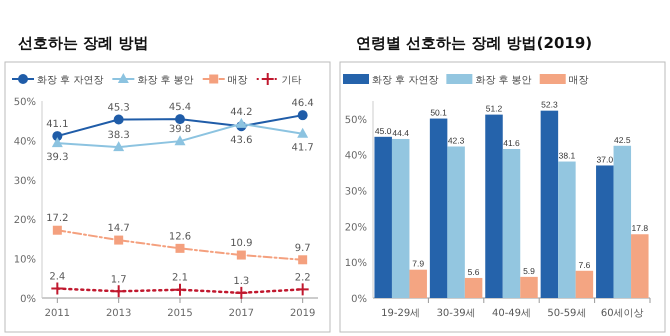 The image size is (670, 336). Describe the element at coordinates (241, 140) in the screenshot. I see `data-label: 43.6` at that location.